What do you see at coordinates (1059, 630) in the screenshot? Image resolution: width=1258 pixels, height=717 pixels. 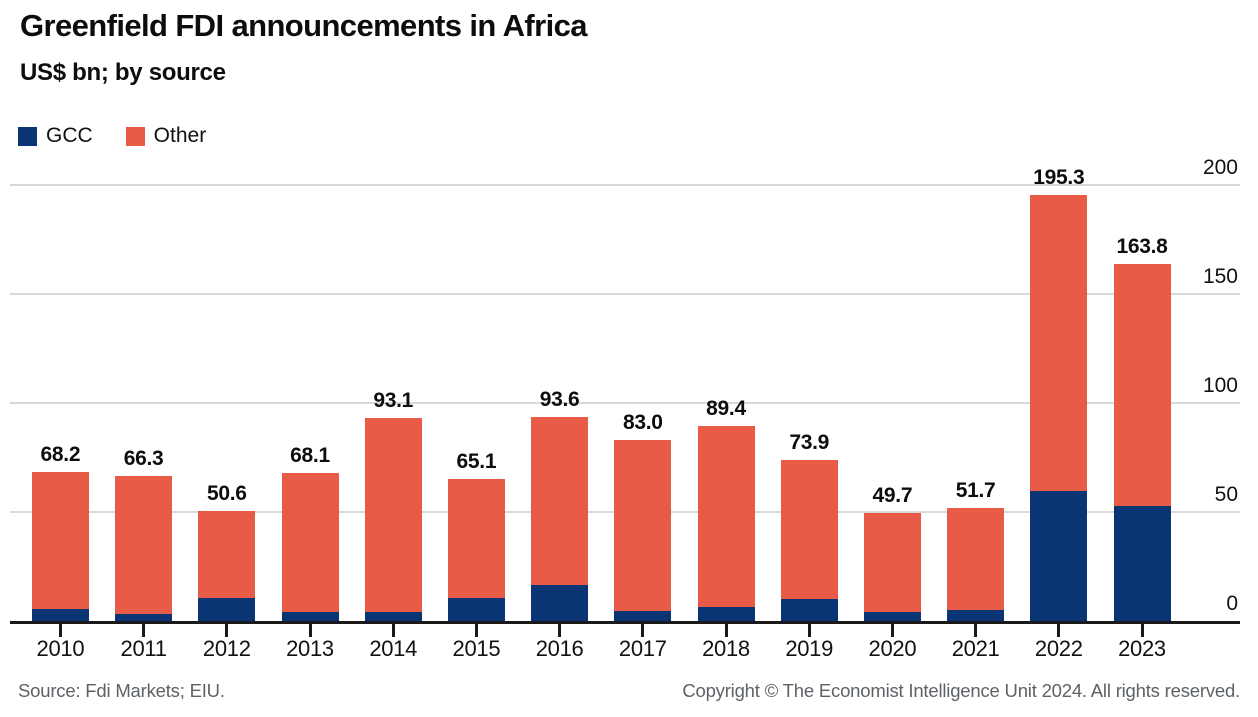 I see `xtick-2022` at bounding box center [1059, 630].